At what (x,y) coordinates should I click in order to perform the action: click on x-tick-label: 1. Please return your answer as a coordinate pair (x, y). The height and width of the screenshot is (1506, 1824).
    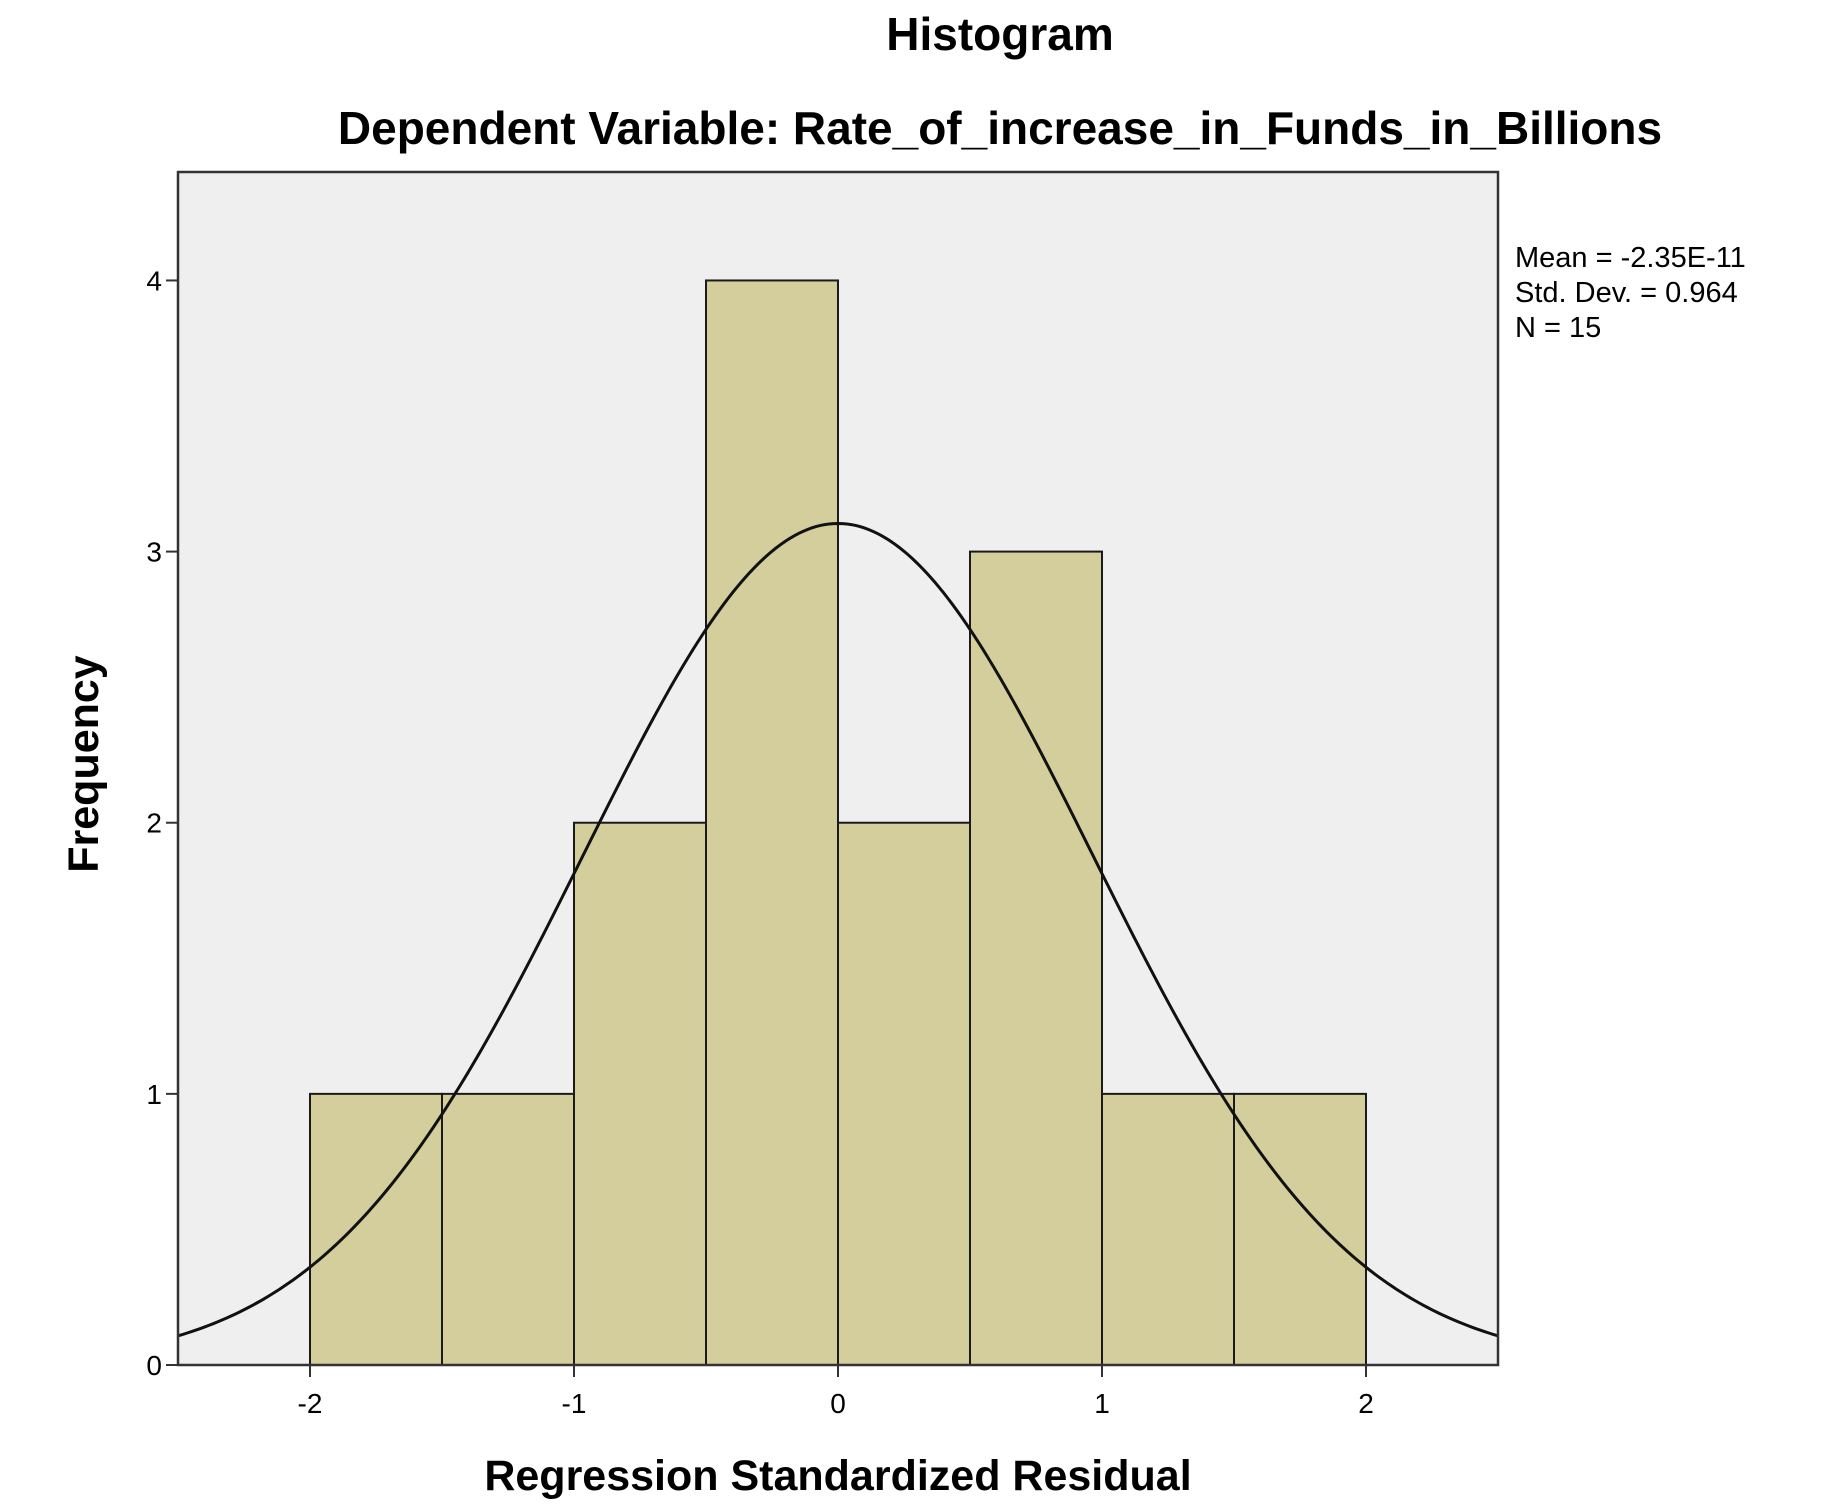
    Looking at the image, I should click on (1102, 1403).